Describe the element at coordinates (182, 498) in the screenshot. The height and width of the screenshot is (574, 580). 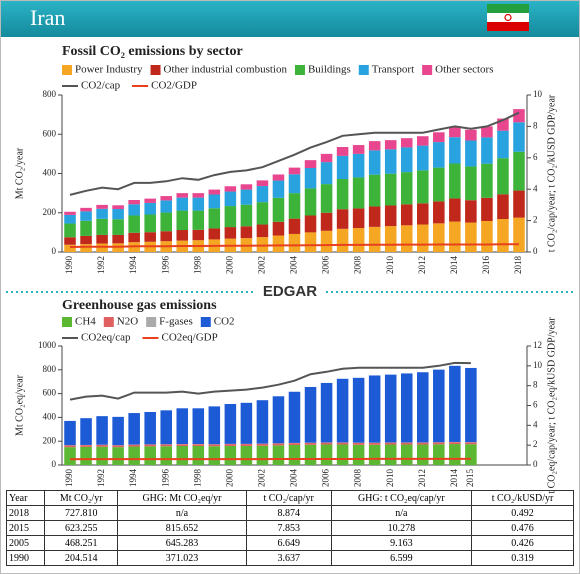
I see `table-cell: GHG: Mt CO₂eq/yr` at that location.